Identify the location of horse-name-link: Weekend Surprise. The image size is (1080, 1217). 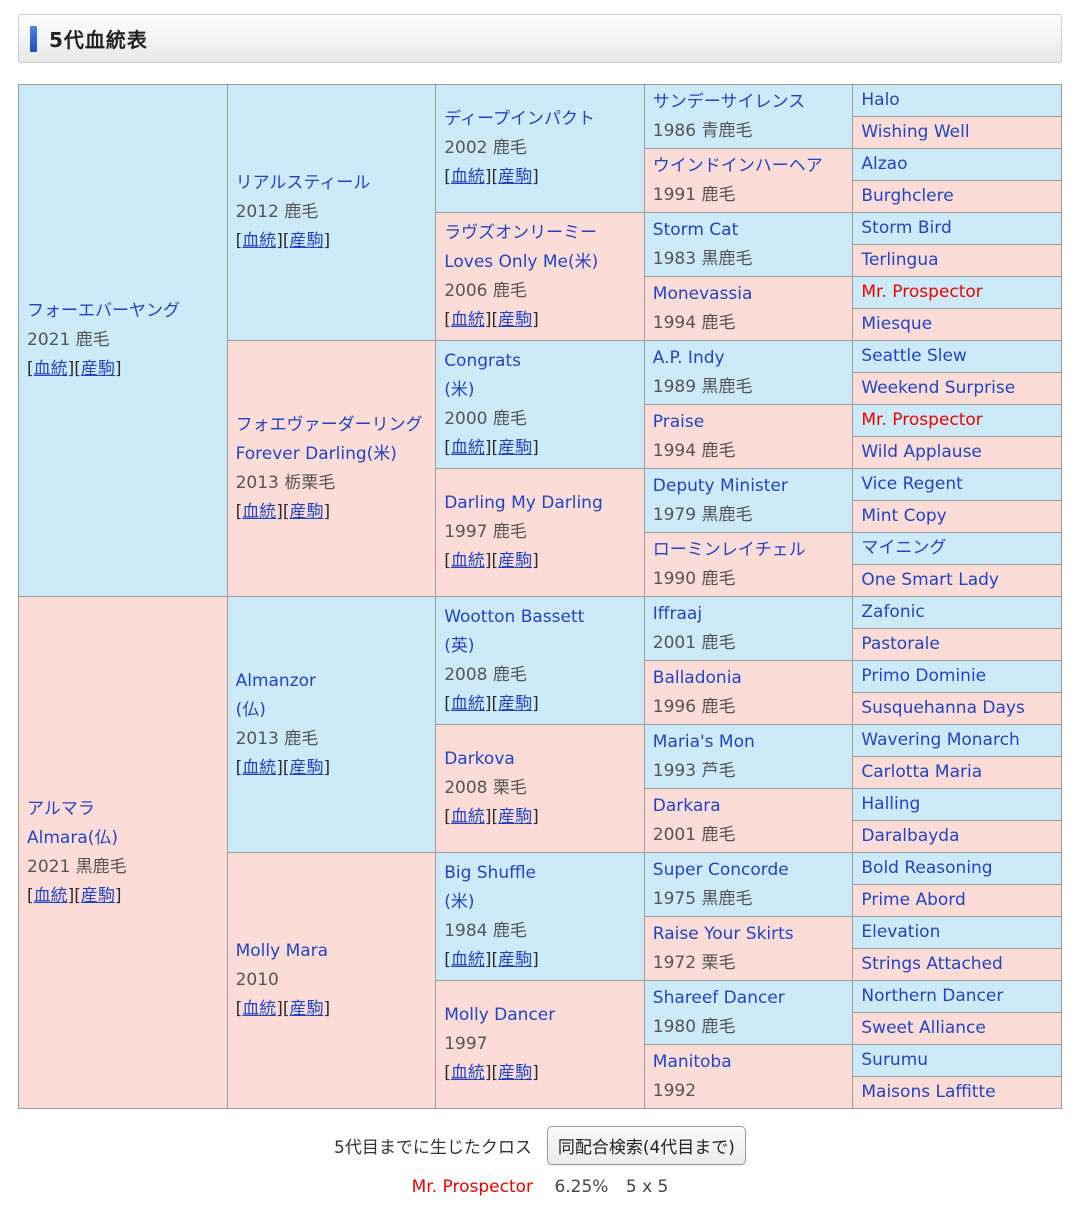
(938, 388).